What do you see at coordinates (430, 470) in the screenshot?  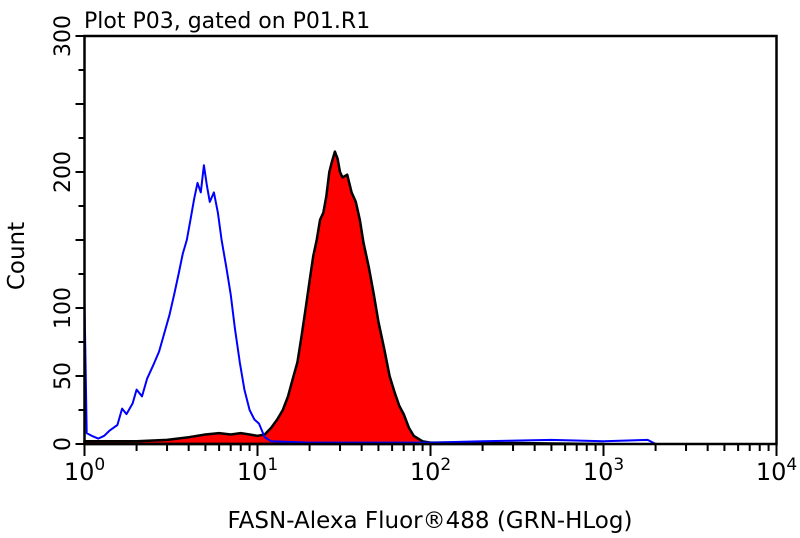 I see `x-tick-label: 102` at bounding box center [430, 470].